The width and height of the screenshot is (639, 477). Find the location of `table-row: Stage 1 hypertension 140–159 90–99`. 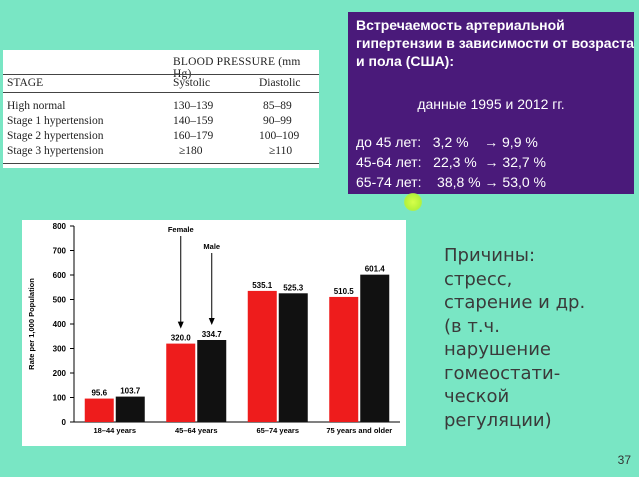

table-row: Stage 1 hypertension 140–159 90–99 is located at coordinates (161, 122).